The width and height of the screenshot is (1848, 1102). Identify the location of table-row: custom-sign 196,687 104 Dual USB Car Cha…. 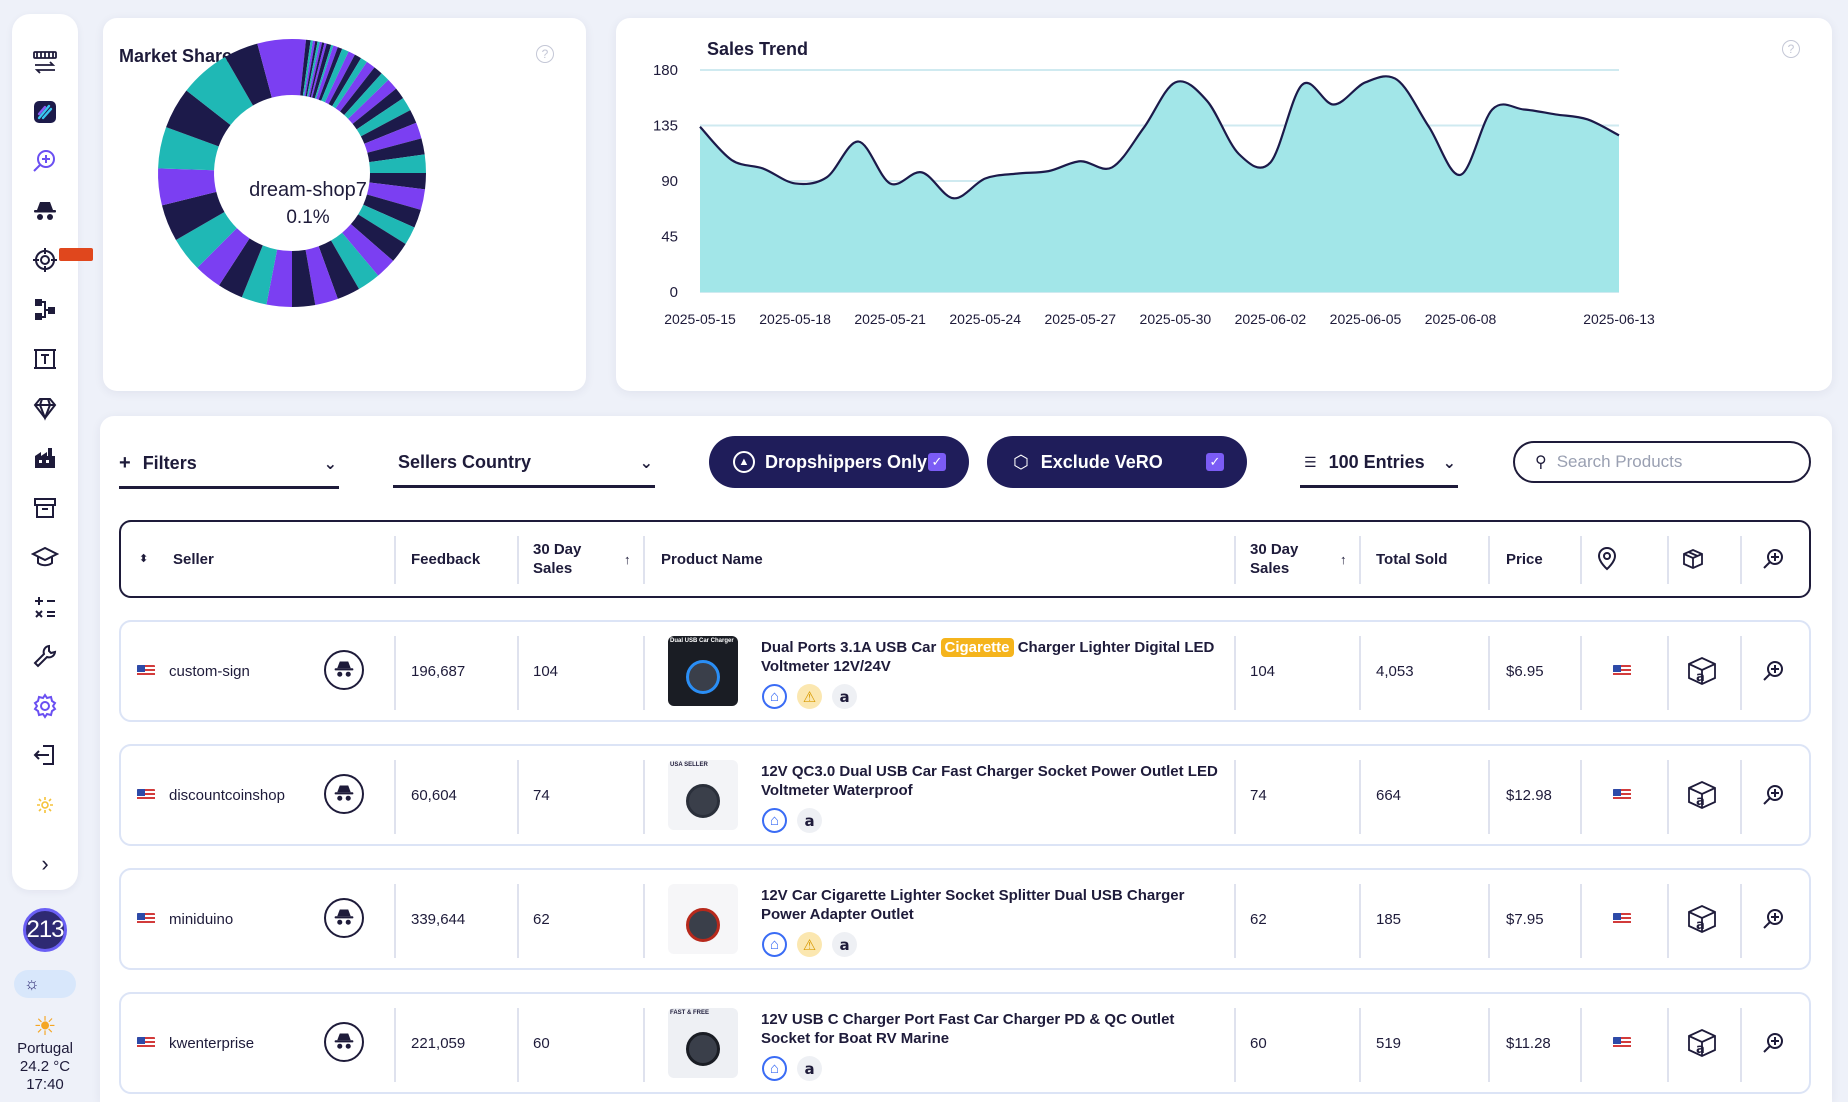
(965, 671).